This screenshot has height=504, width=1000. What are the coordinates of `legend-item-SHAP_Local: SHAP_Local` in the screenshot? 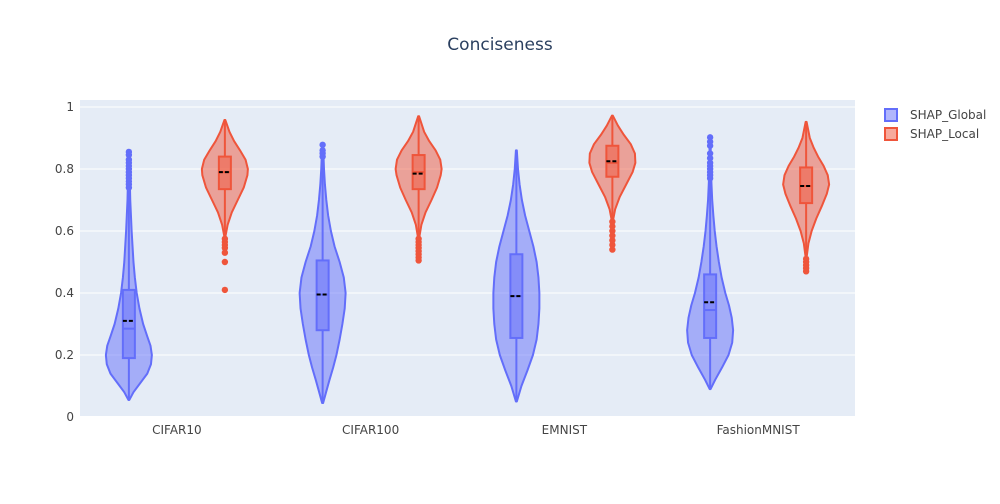 It's located at (931, 134).